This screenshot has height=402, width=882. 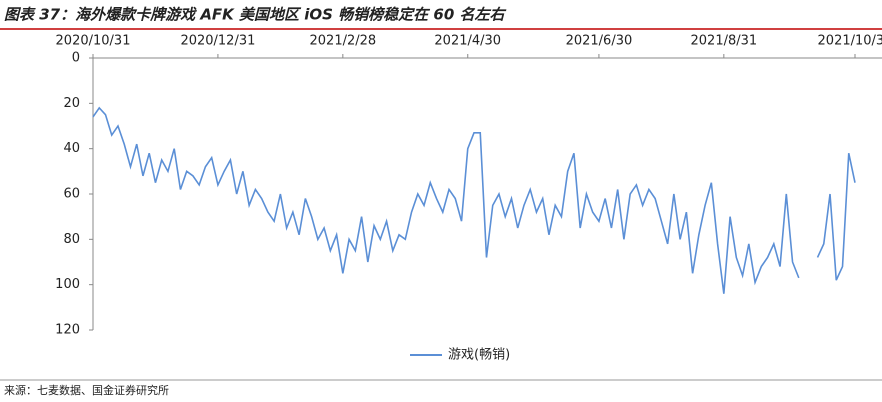 I want to click on y-tick-label: 60, so click(x=71, y=194).